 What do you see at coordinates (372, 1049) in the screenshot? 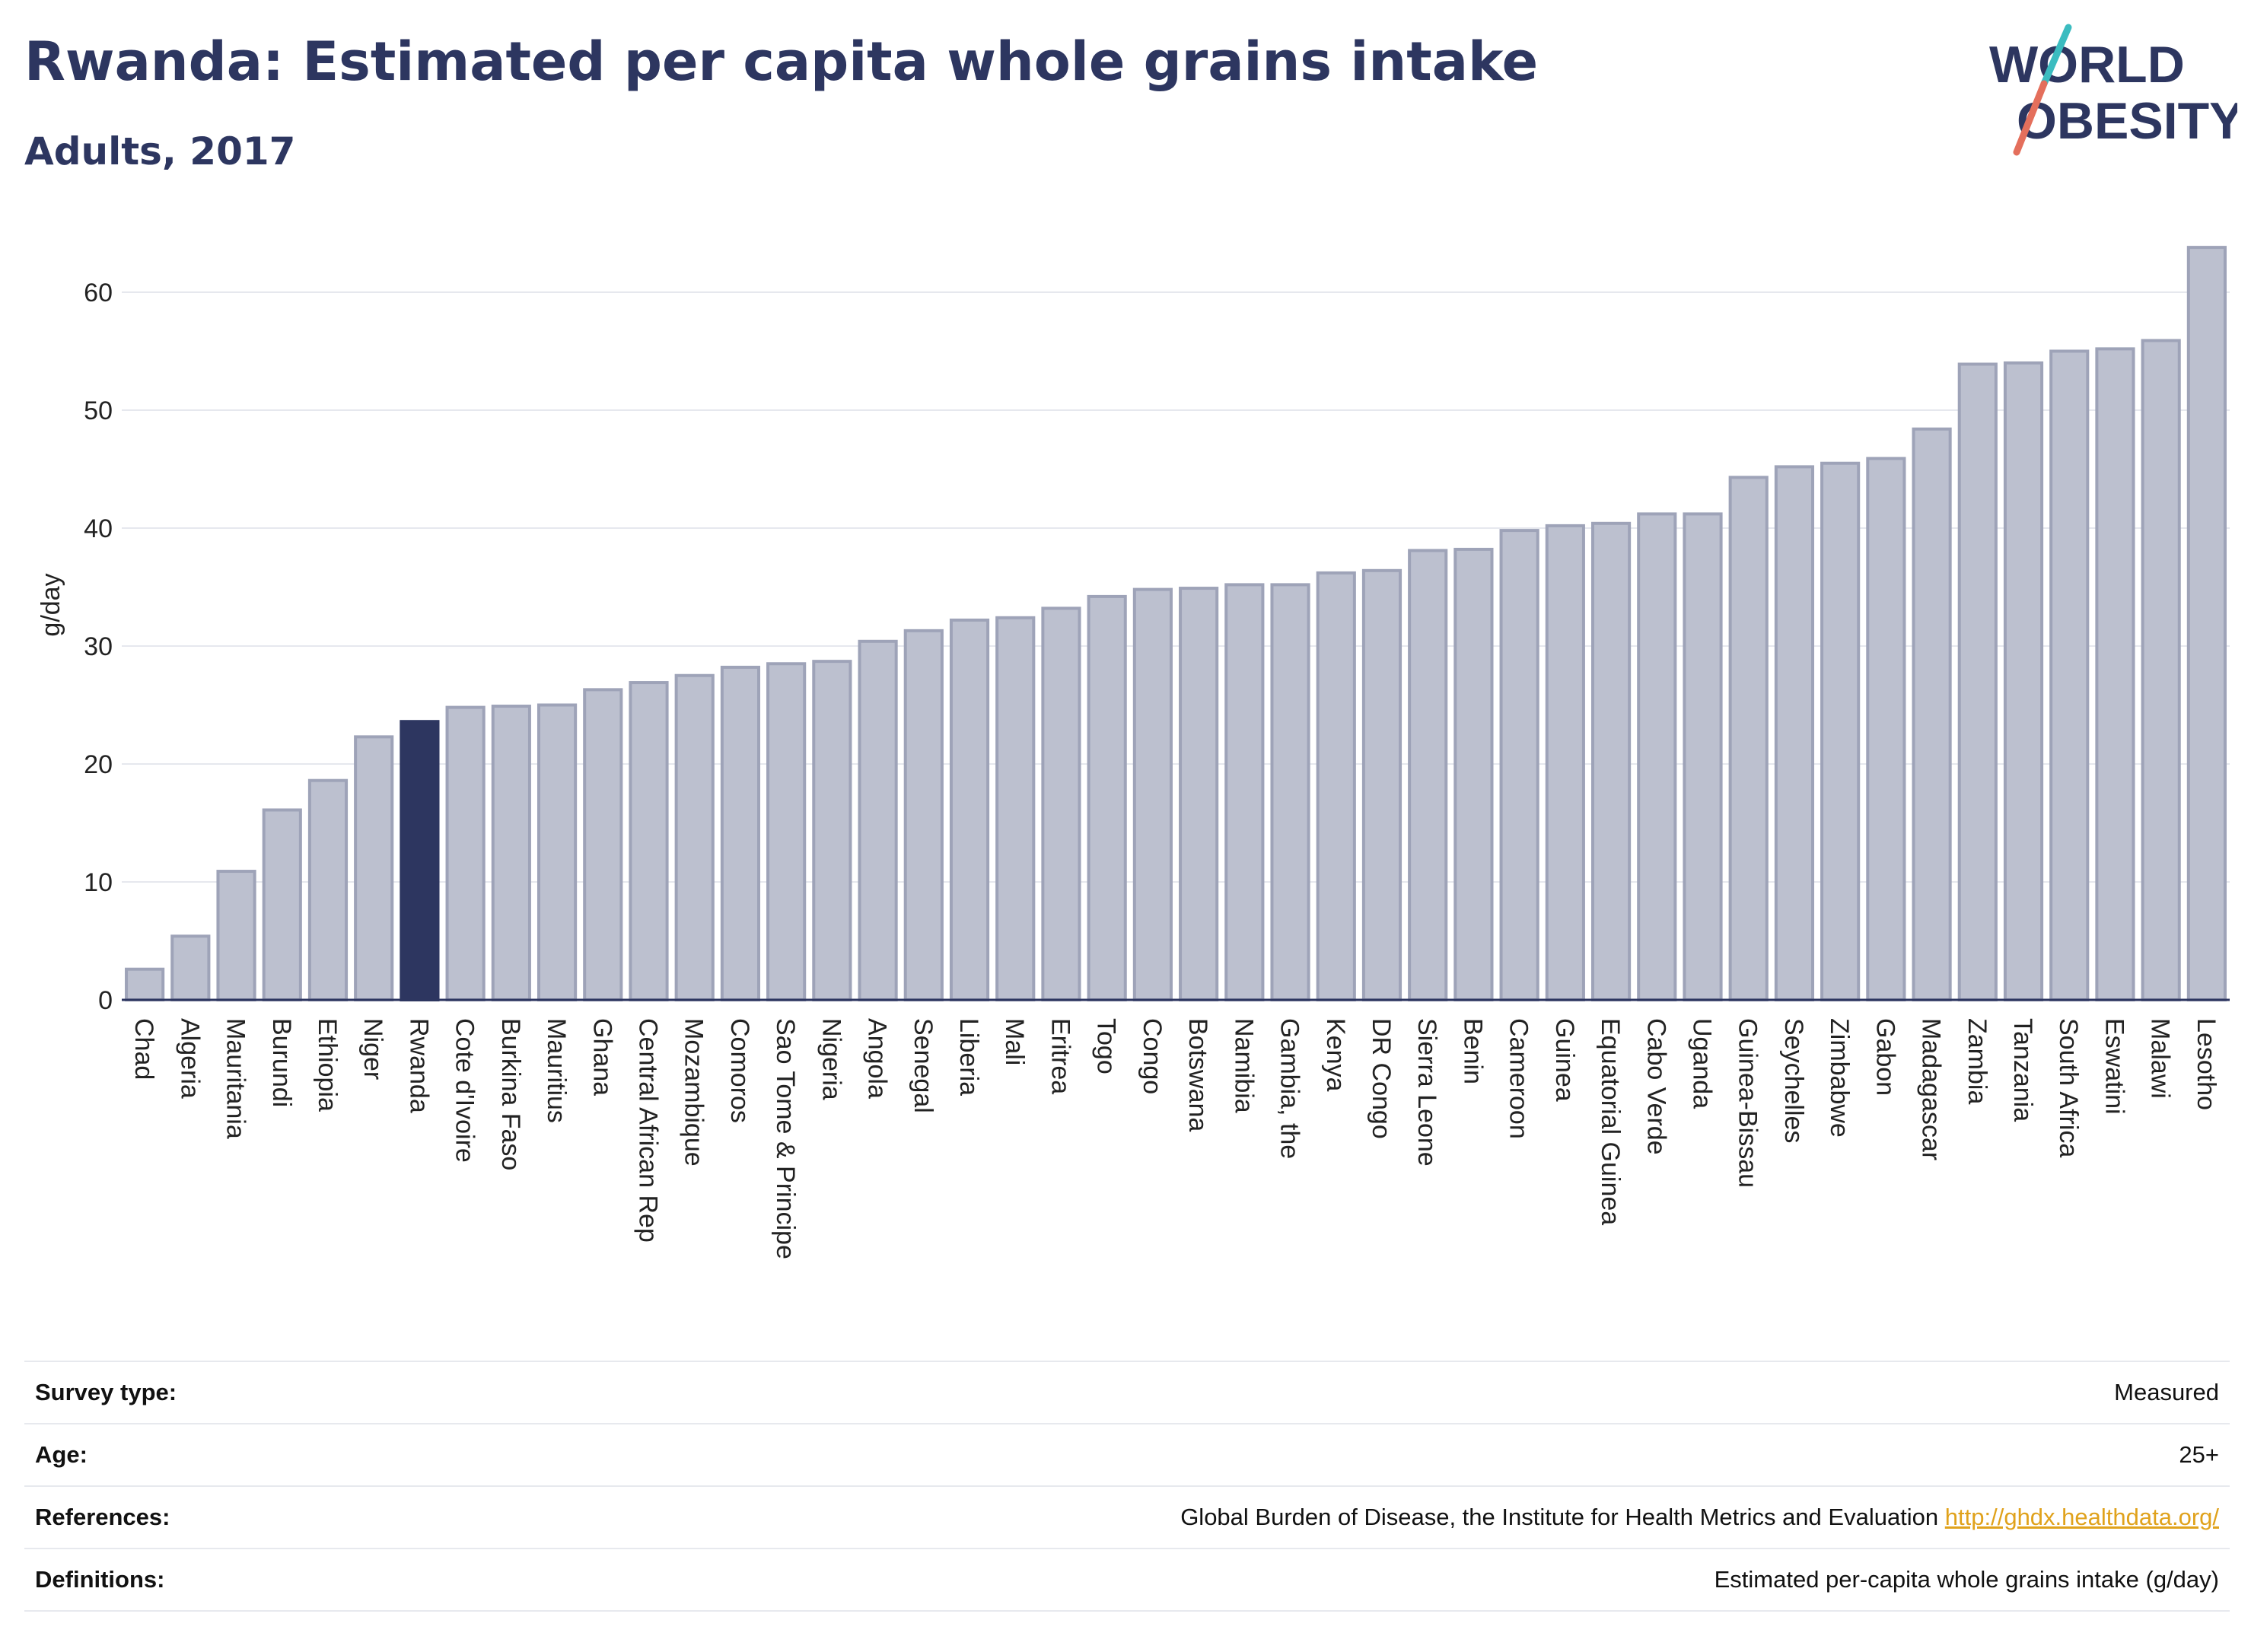
I see `x-tick-label: Niger` at bounding box center [372, 1049].